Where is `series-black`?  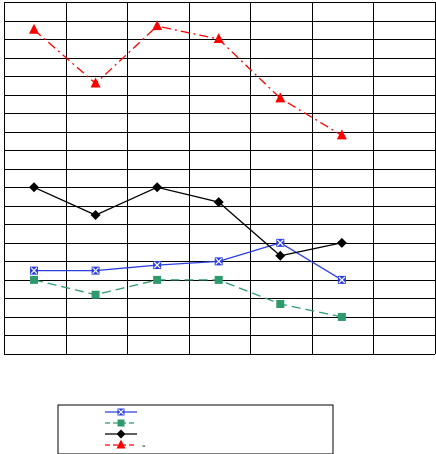 series-black is located at coordinates (188, 221).